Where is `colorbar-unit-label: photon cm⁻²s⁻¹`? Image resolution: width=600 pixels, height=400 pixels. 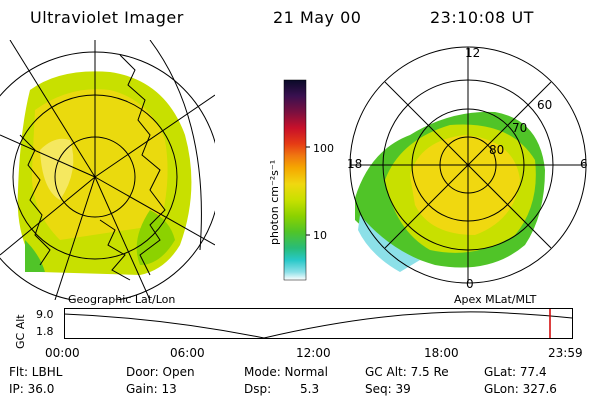 colorbar-unit-label: photon cm⁻²s⁻¹ is located at coordinates (274, 202).